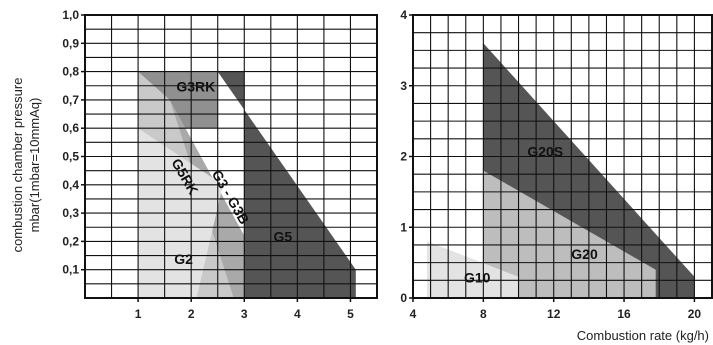 The width and height of the screenshot is (713, 345). What do you see at coordinates (403, 86) in the screenshot?
I see `y-tick-label: 3` at bounding box center [403, 86].